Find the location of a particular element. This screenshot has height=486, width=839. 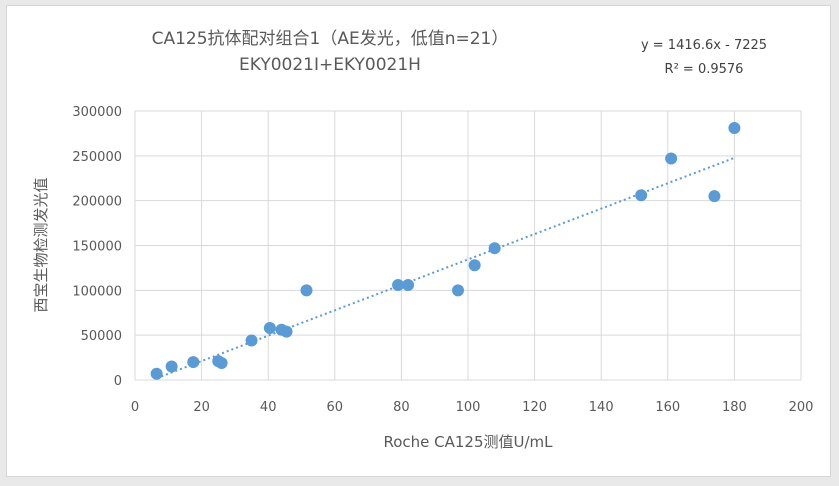

trendline-equation: y = 1416.6x - 7225 is located at coordinates (704, 45).